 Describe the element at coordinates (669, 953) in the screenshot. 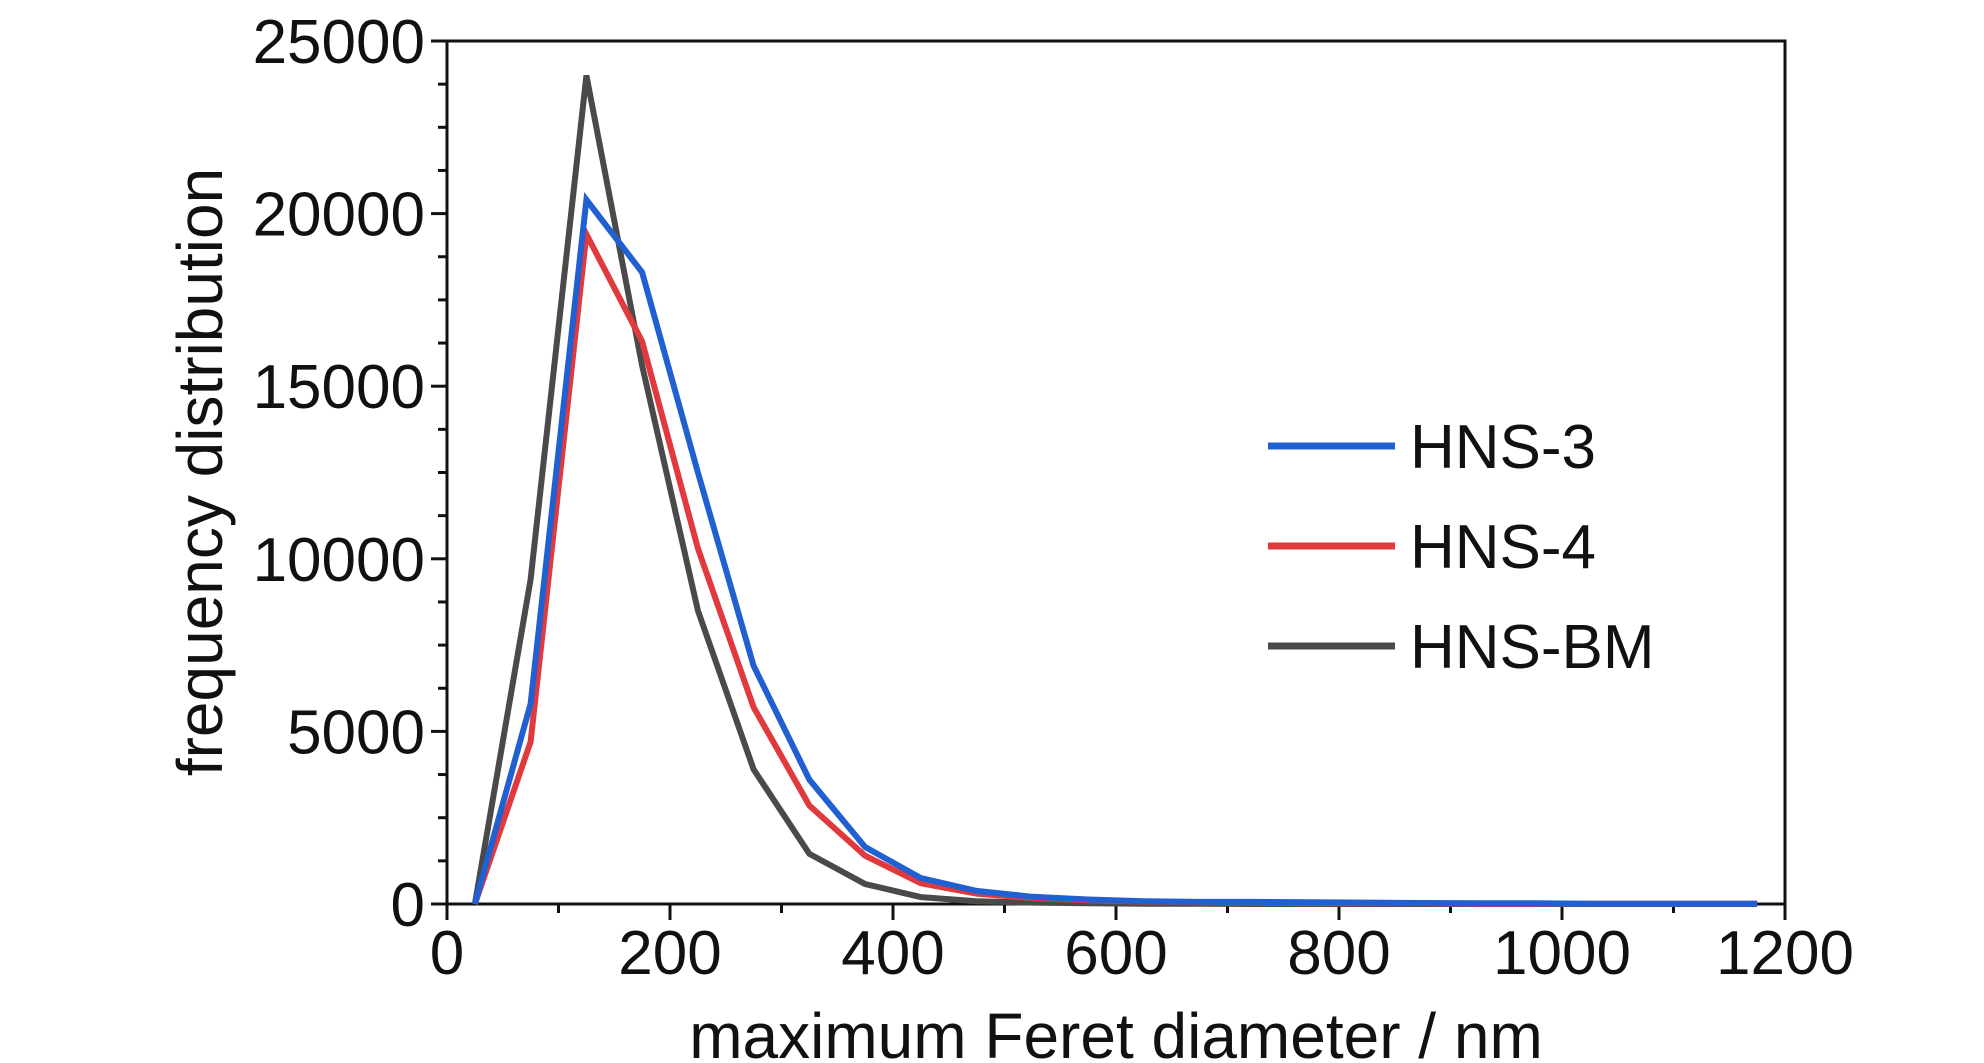

I see `x-tick-label: 200` at that location.